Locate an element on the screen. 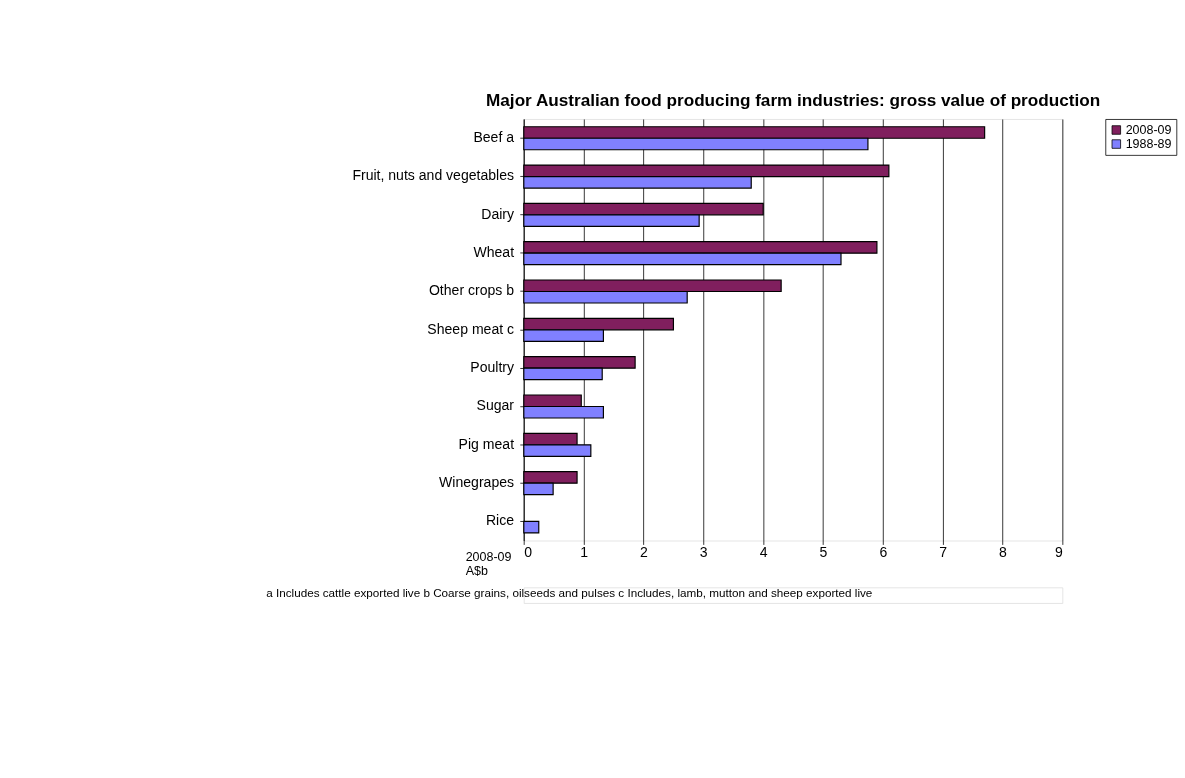 The width and height of the screenshot is (1185, 778). y-tick-label: Pig meat is located at coordinates (486, 443).